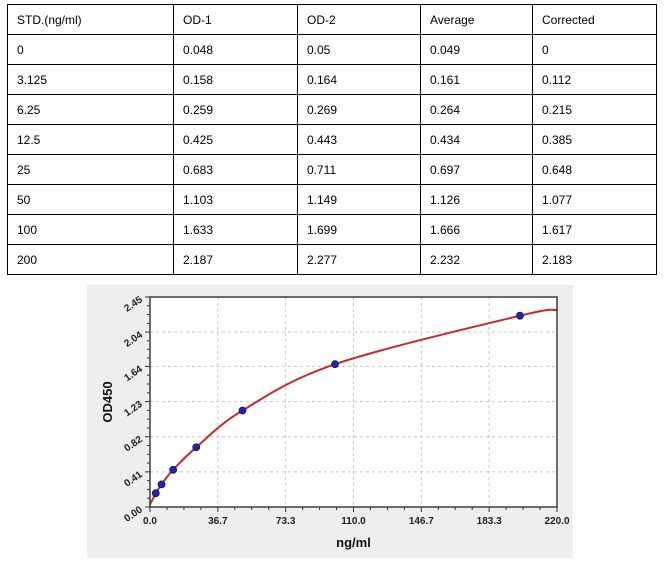  What do you see at coordinates (359, 259) in the screenshot?
I see `table-cell: 2.277` at bounding box center [359, 259].